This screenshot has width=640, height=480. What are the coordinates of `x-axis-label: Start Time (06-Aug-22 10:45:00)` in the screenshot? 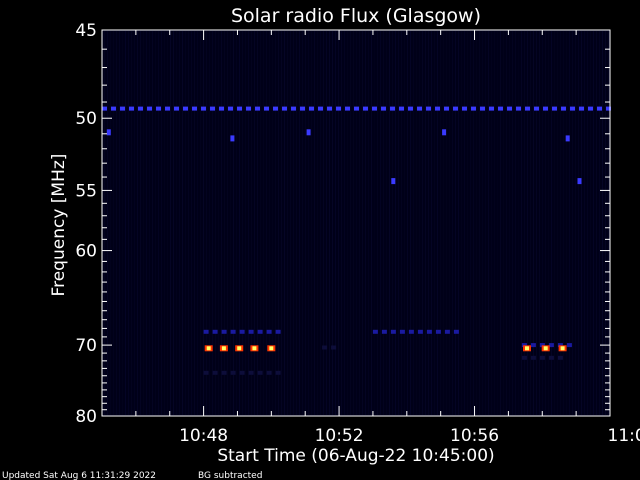 It's located at (355, 456).